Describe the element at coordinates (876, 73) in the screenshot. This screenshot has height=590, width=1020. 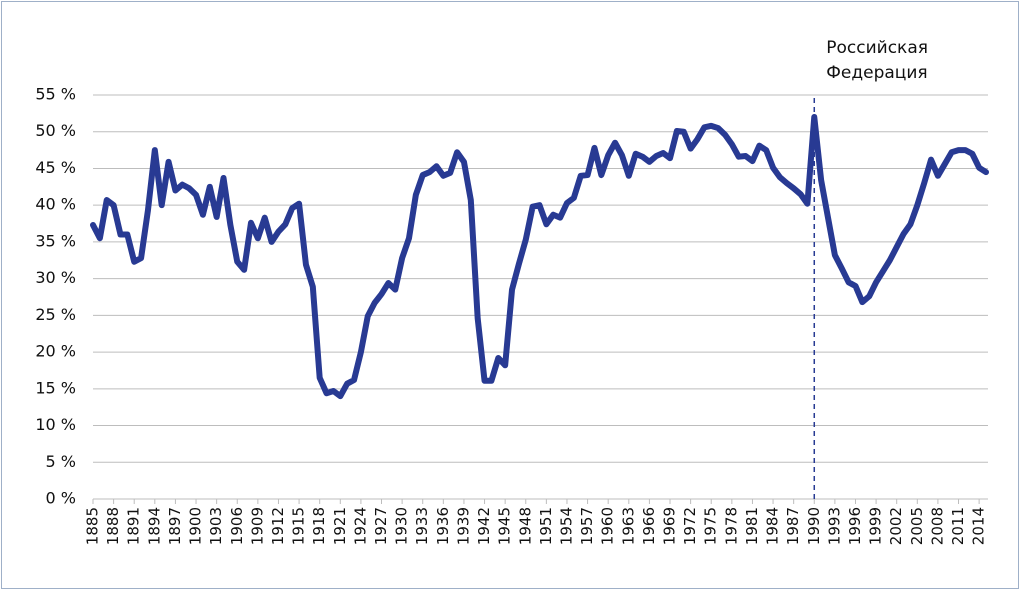
I see `annotation: Федерация` at that location.